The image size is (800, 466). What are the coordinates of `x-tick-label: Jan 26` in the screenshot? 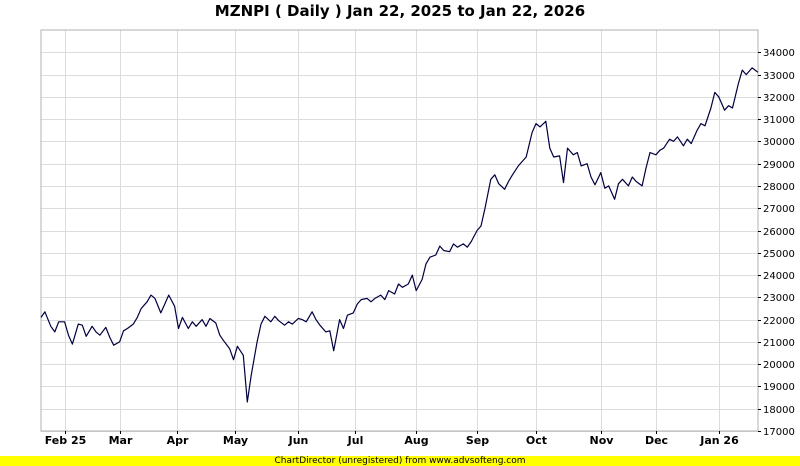 It's located at (719, 440).